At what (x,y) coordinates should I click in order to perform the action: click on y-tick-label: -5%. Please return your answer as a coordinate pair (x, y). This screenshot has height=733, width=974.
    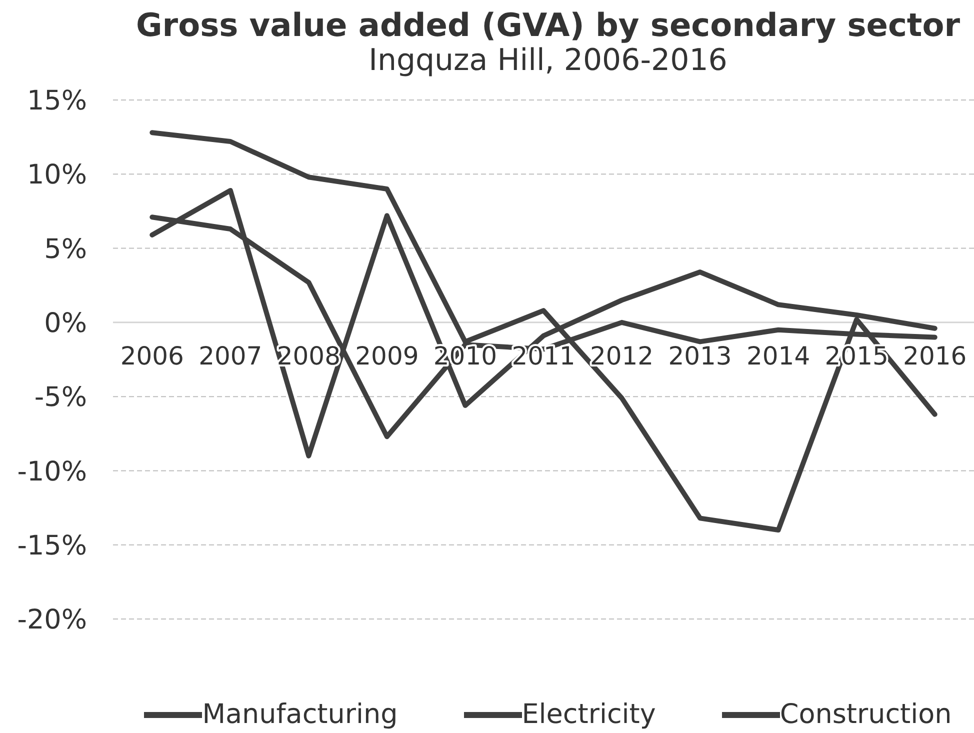
    Looking at the image, I should click on (60, 398).